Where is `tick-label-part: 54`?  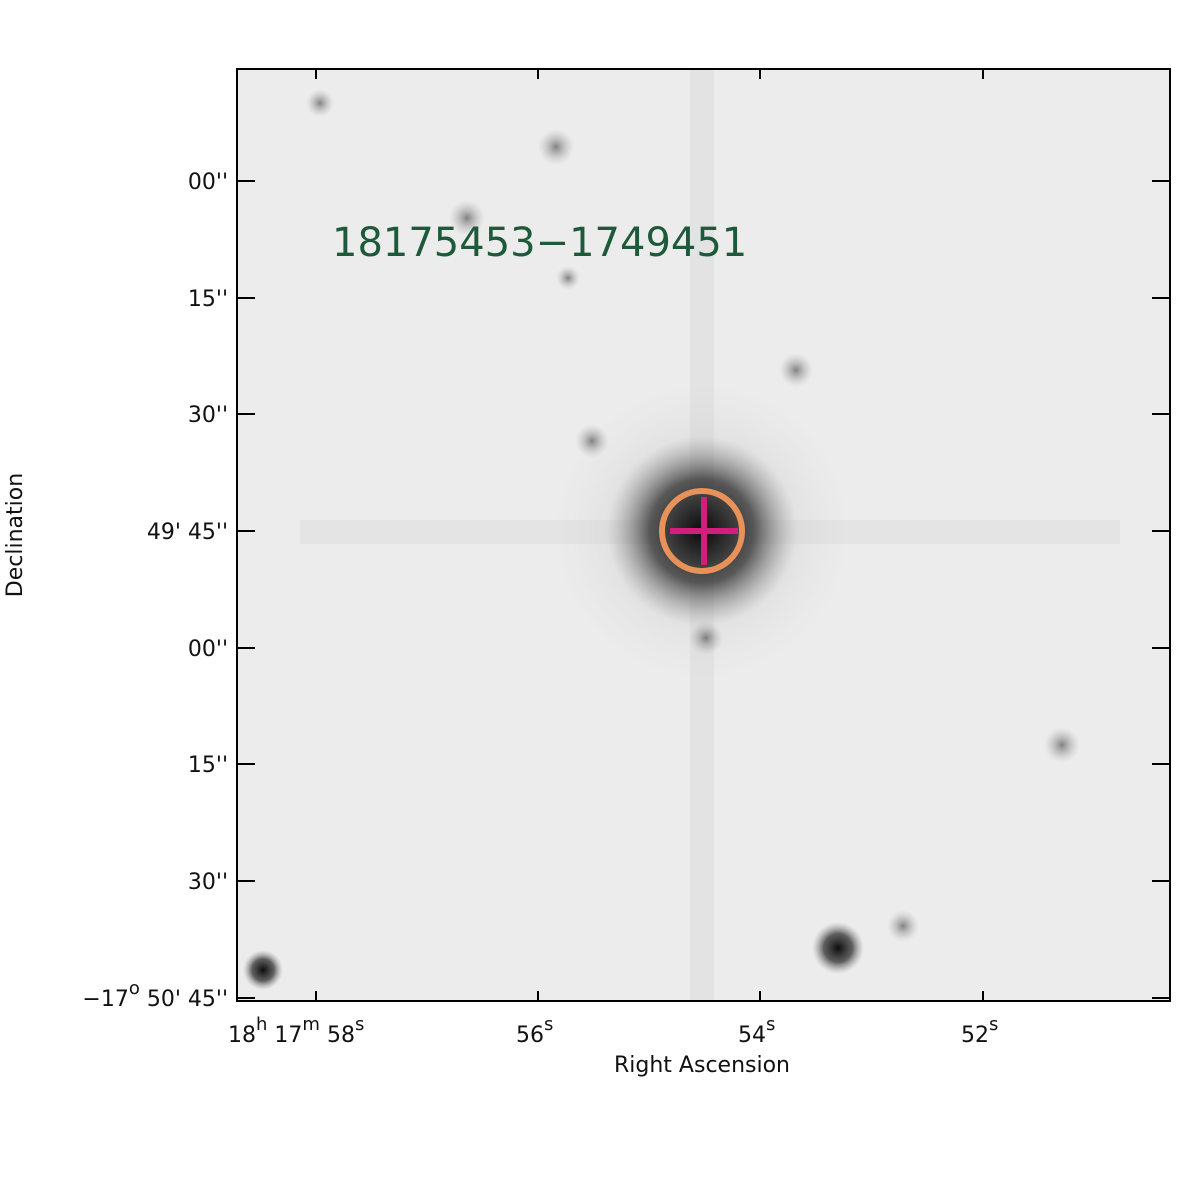 tick-label-part: 54 is located at coordinates (752, 1035).